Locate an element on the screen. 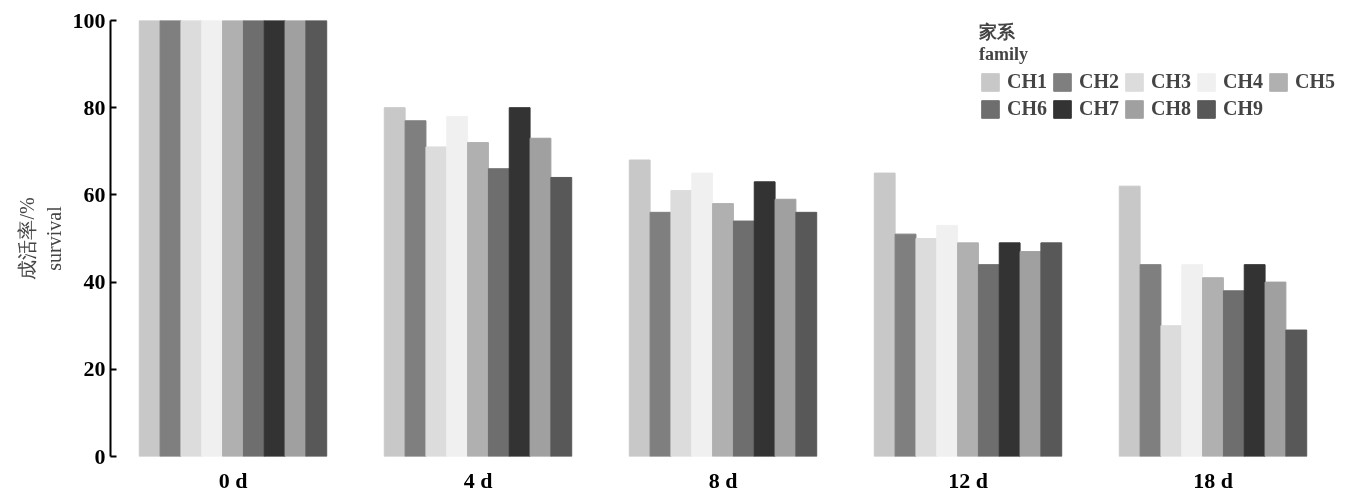 Image resolution: width=1352 pixels, height=502 pixels. x-tick-label: 0 d is located at coordinates (233, 480).